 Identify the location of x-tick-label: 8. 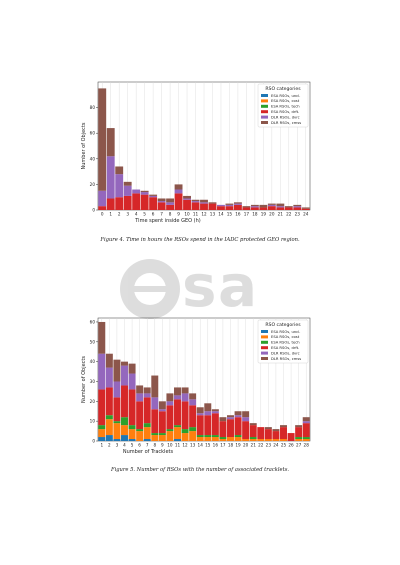
(170, 214).